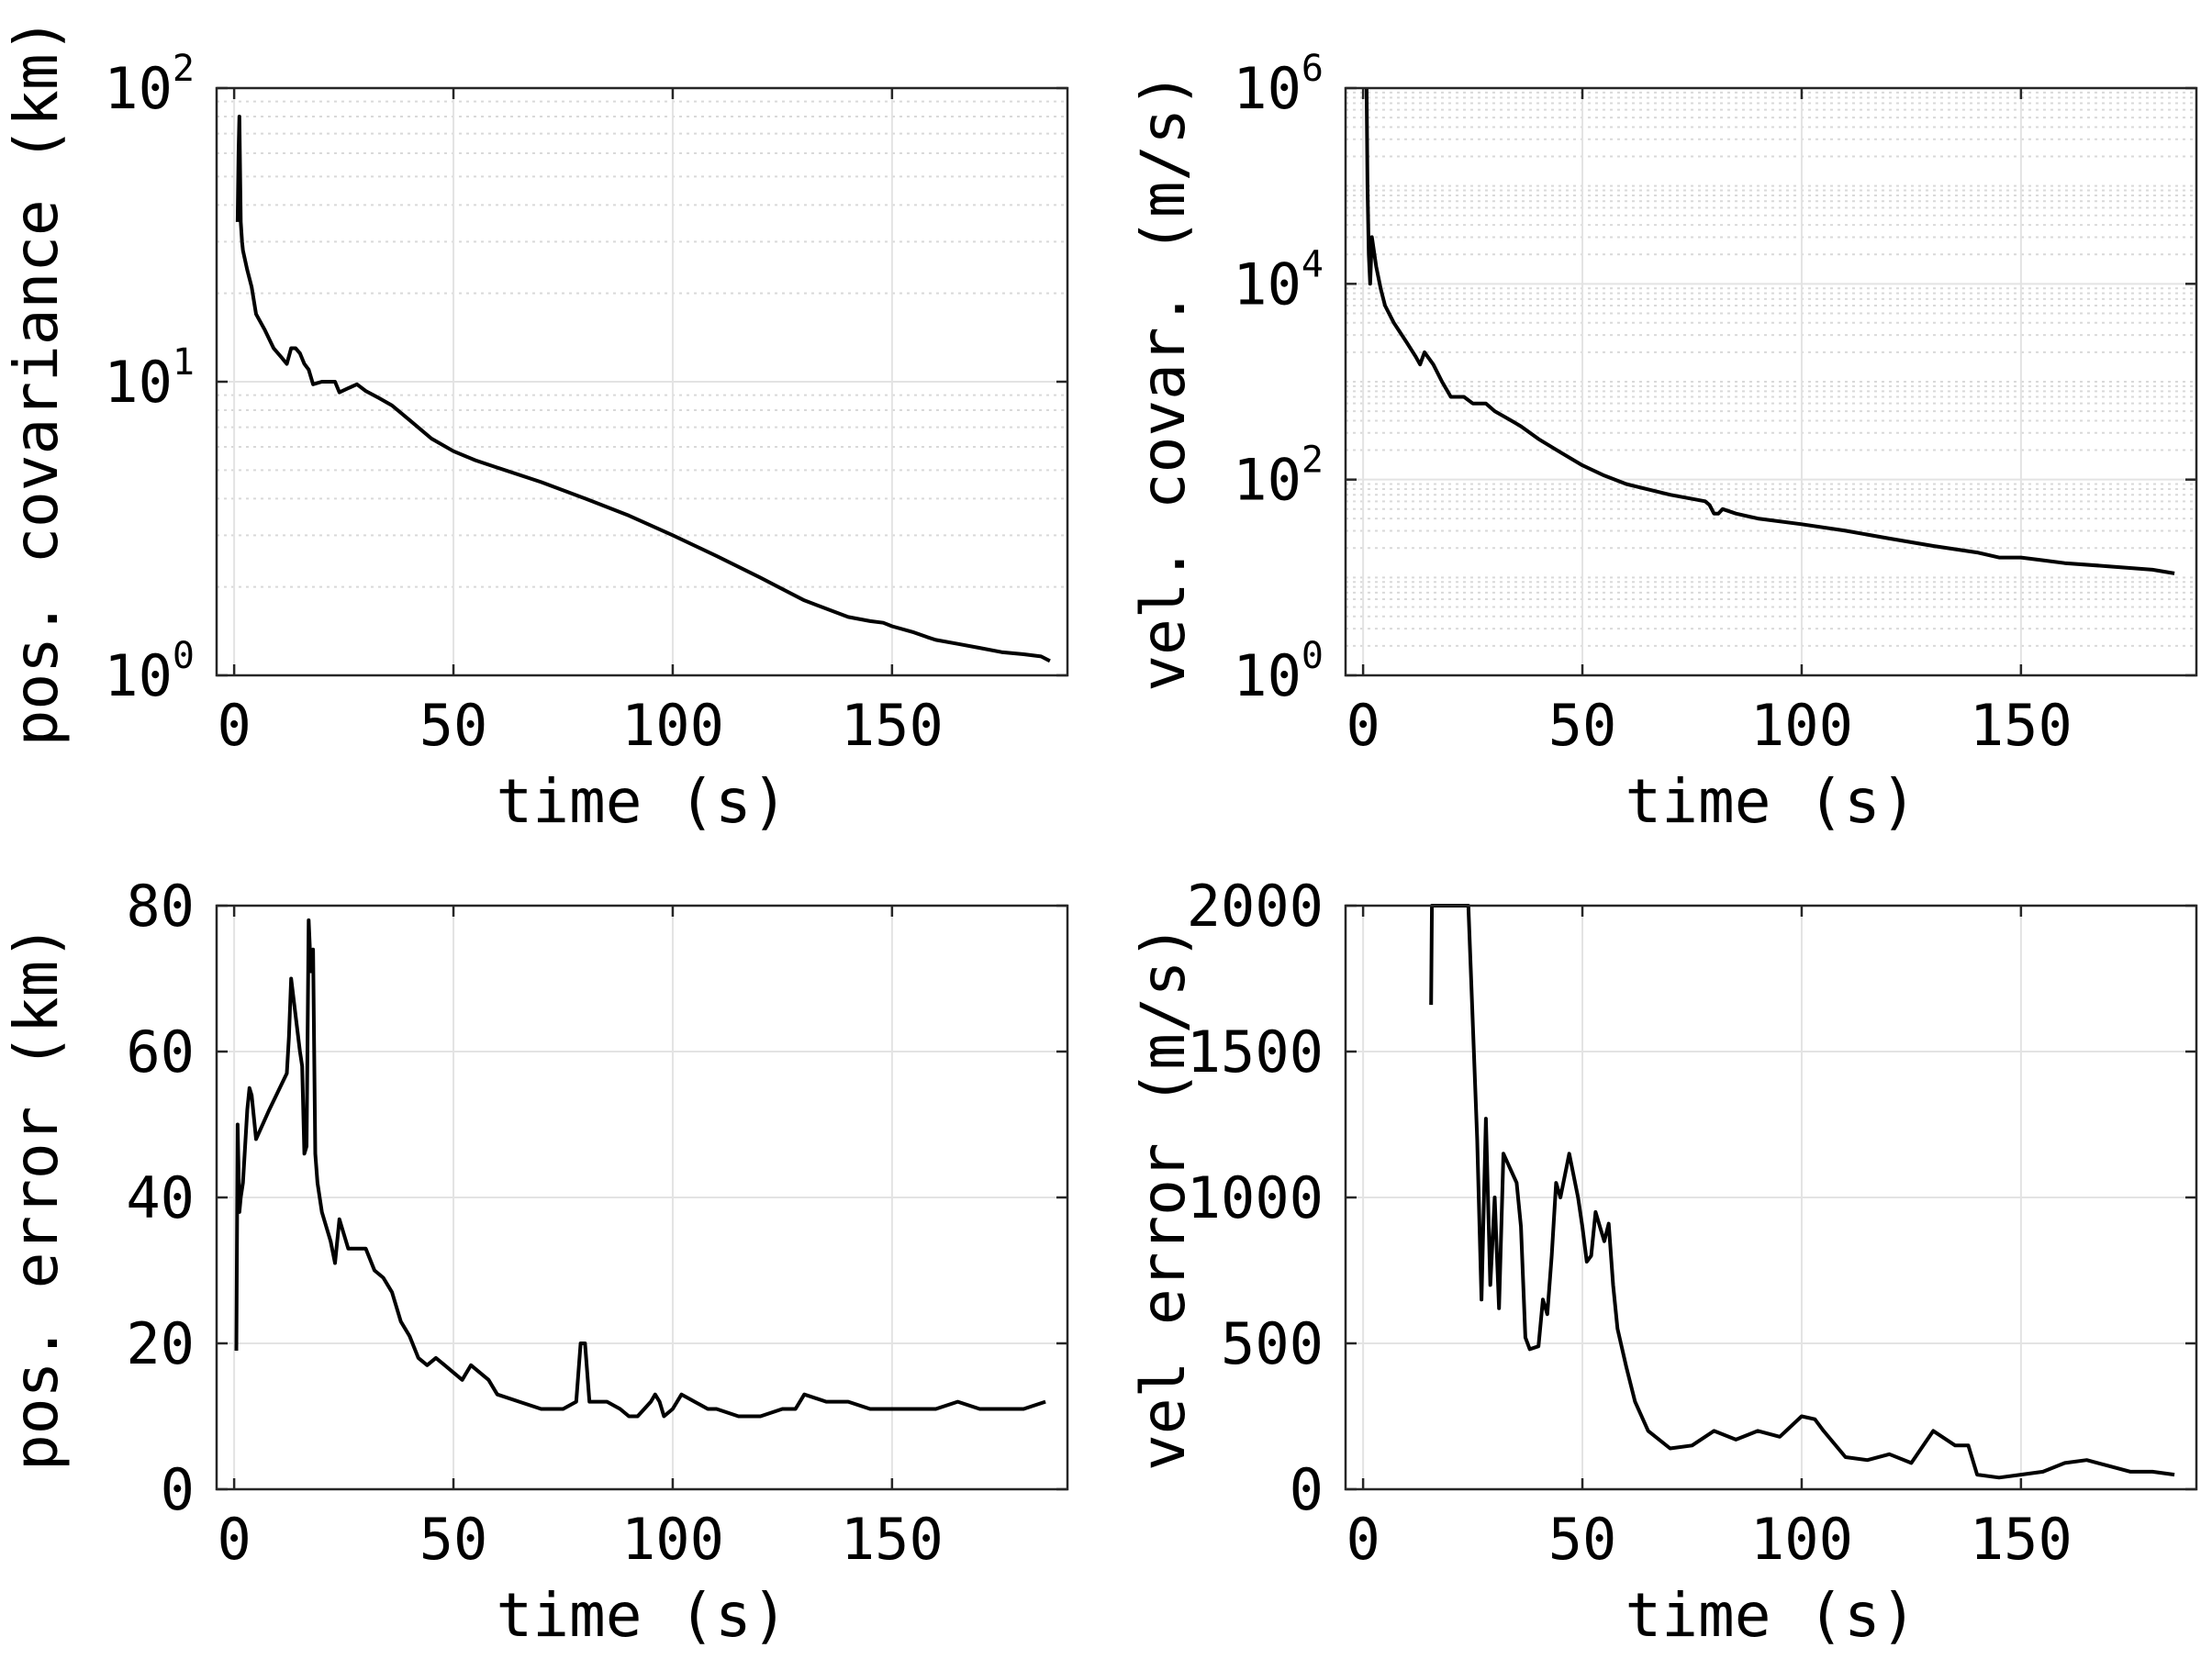  What do you see at coordinates (1163, 1197) in the screenshot?
I see `y-axis-label: vel error (m/s)` at bounding box center [1163, 1197].